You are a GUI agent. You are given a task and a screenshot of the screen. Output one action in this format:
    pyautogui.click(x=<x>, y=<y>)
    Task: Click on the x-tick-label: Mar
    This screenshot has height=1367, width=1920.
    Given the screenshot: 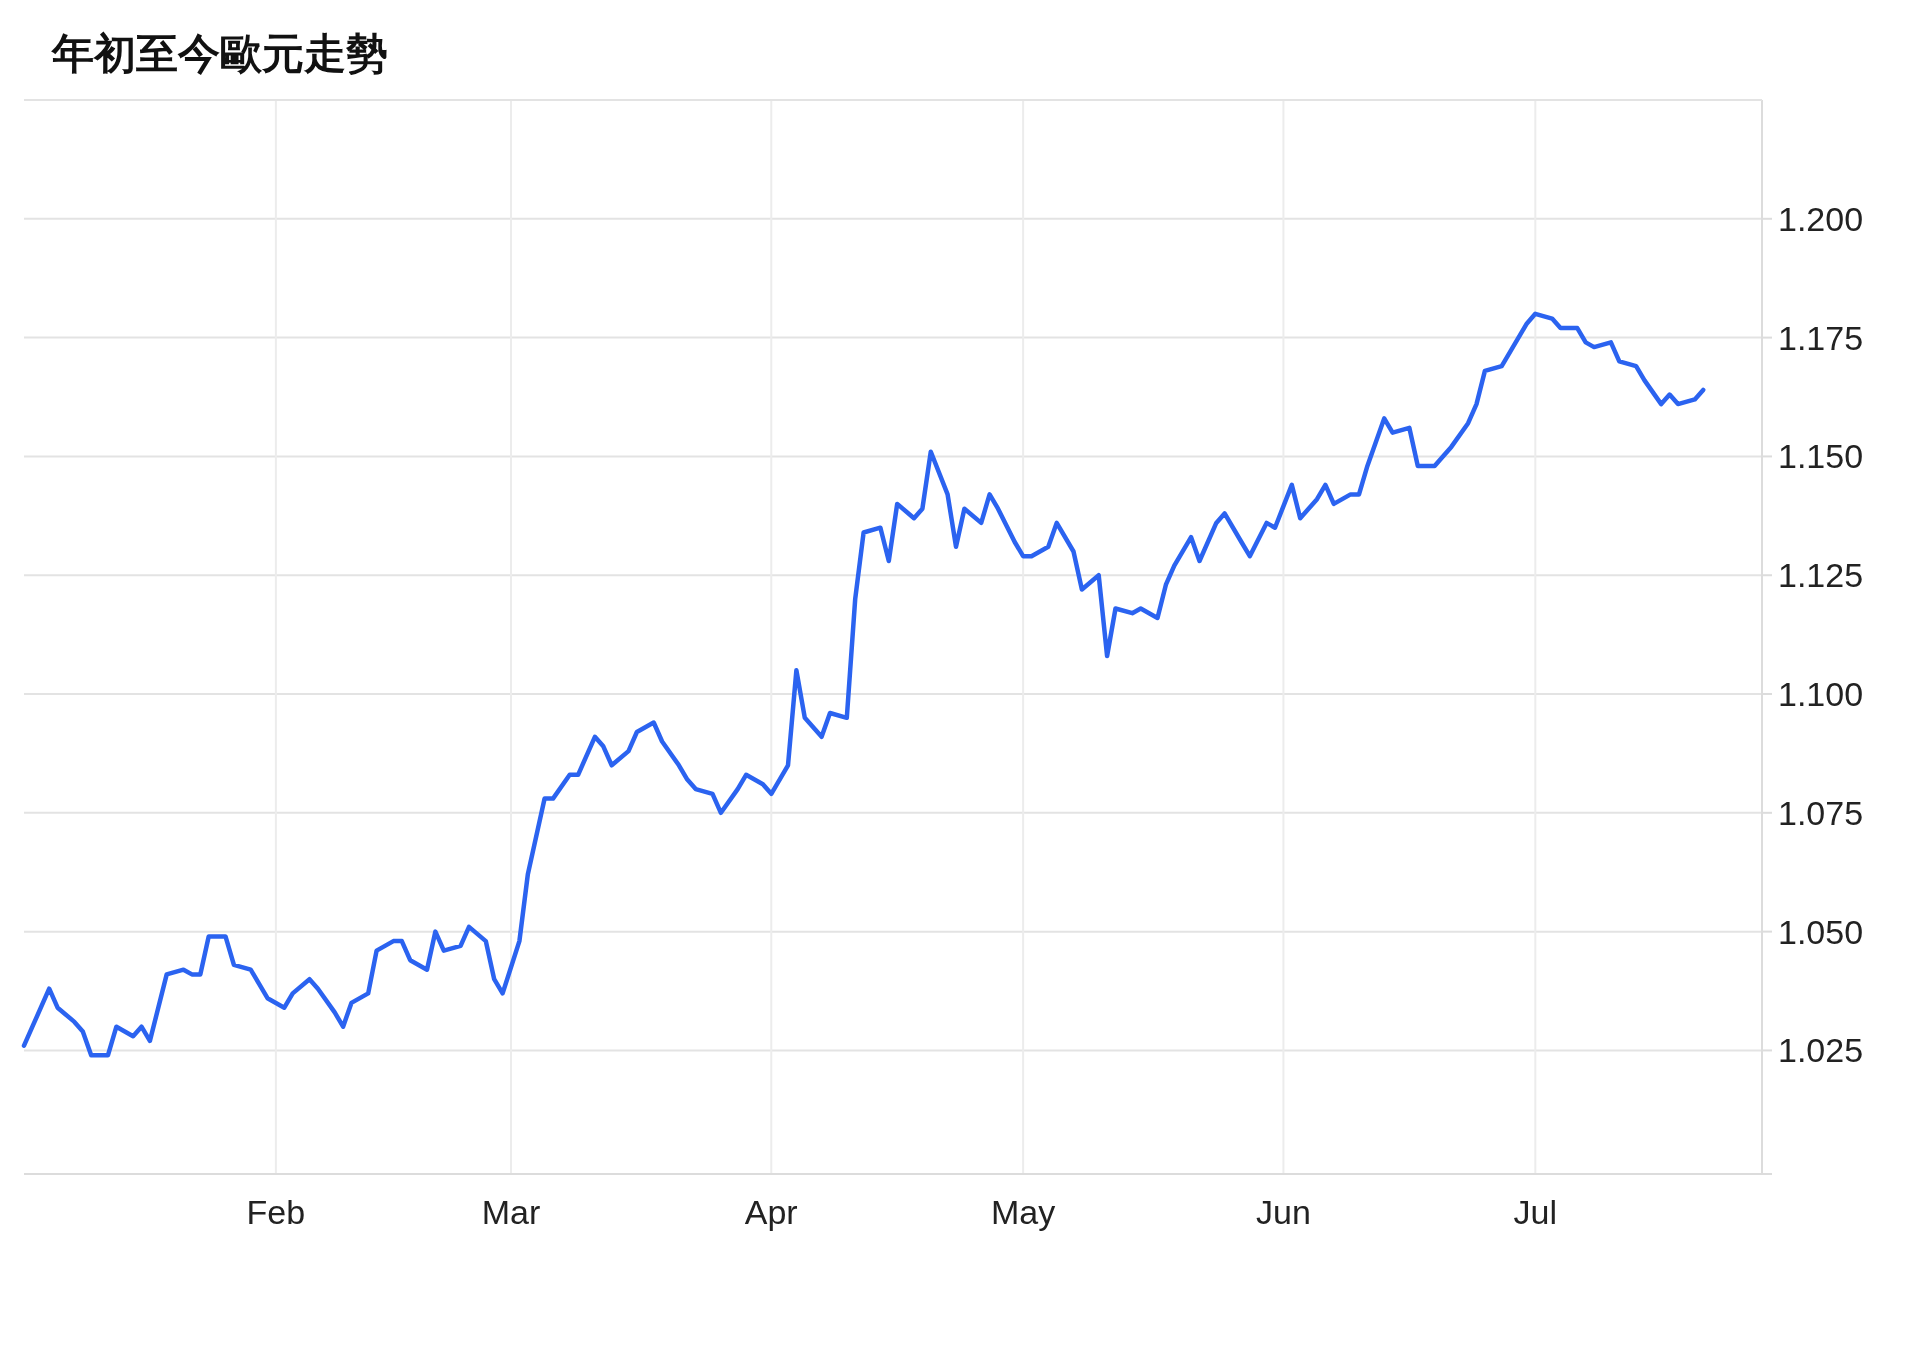 What is the action you would take?
    pyautogui.click(x=511, y=1212)
    